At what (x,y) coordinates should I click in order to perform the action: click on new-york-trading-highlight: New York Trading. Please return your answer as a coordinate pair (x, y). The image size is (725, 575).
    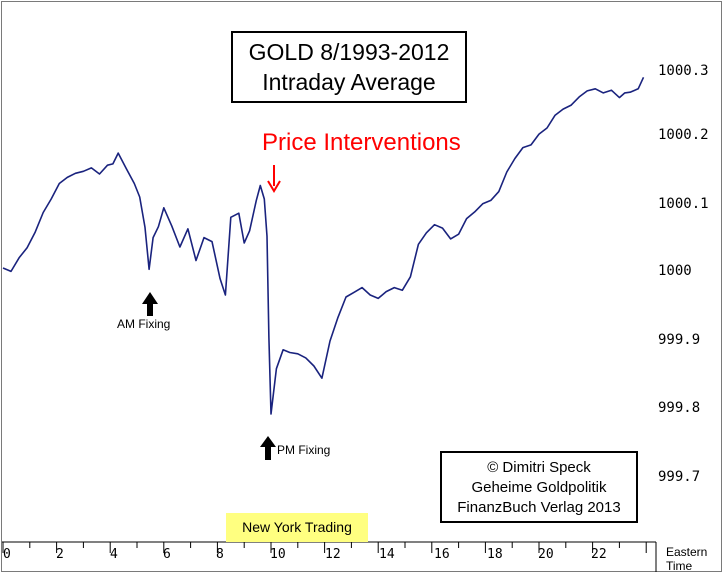
    Looking at the image, I should click on (297, 527).